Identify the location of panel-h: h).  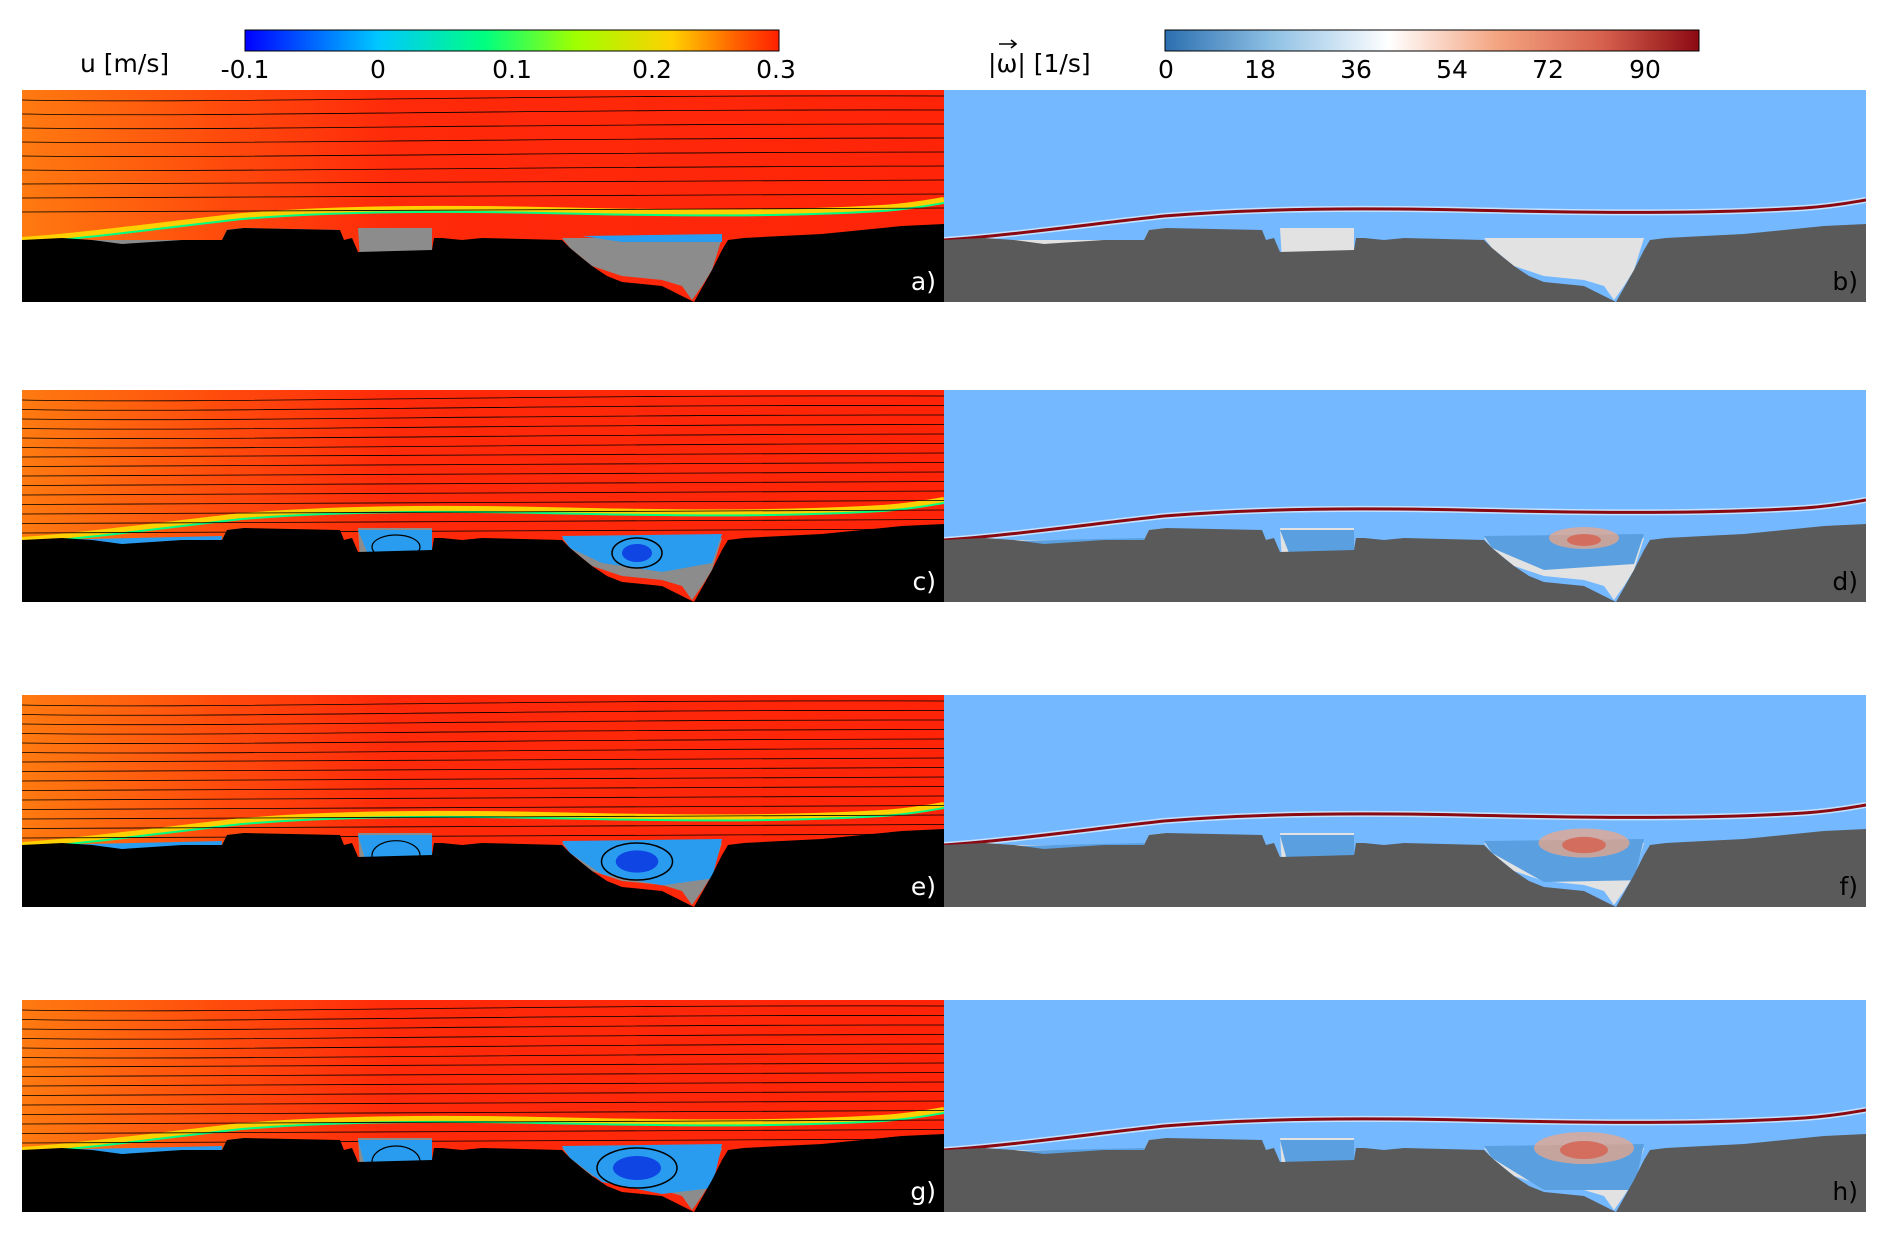
(1405, 1106).